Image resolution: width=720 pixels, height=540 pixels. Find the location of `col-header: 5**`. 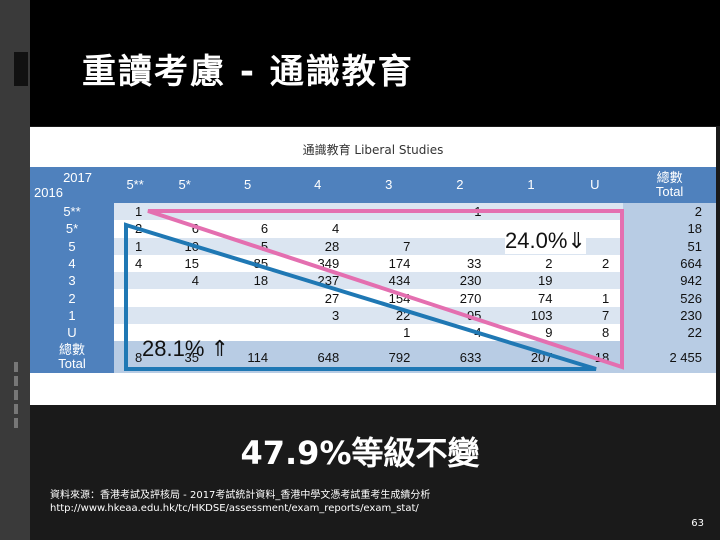

col-header: 5** is located at coordinates (135, 185).